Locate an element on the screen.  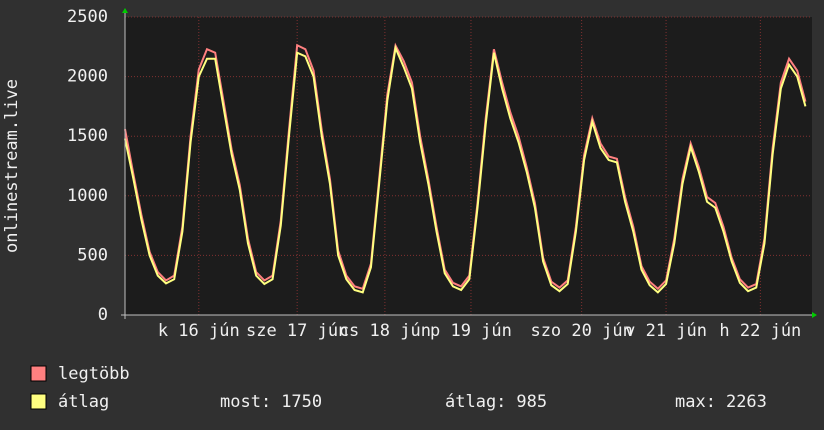
y-tick-label: 2500 is located at coordinates (87, 17).